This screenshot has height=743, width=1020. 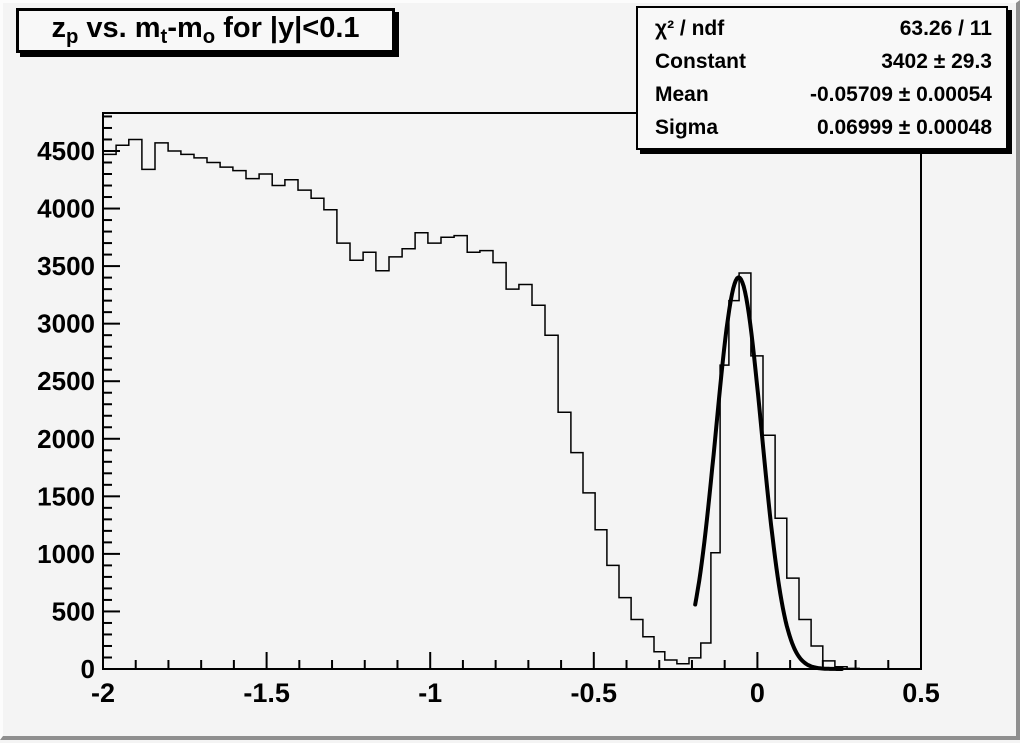 I want to click on y-axis-tick-label: 3000, so click(x=66, y=324).